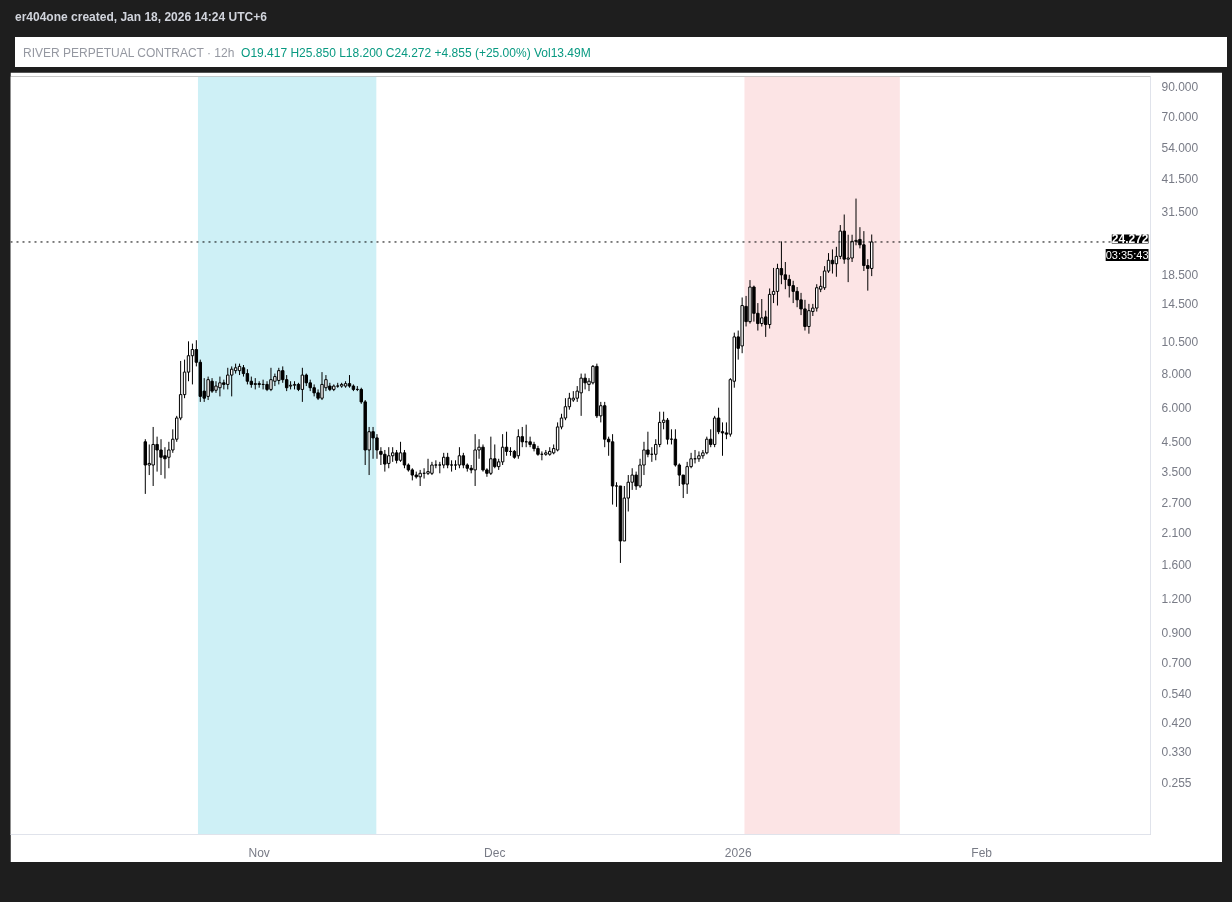  Describe the element at coordinates (1180, 341) in the screenshot. I see `y-tick-label: 10.500` at that location.